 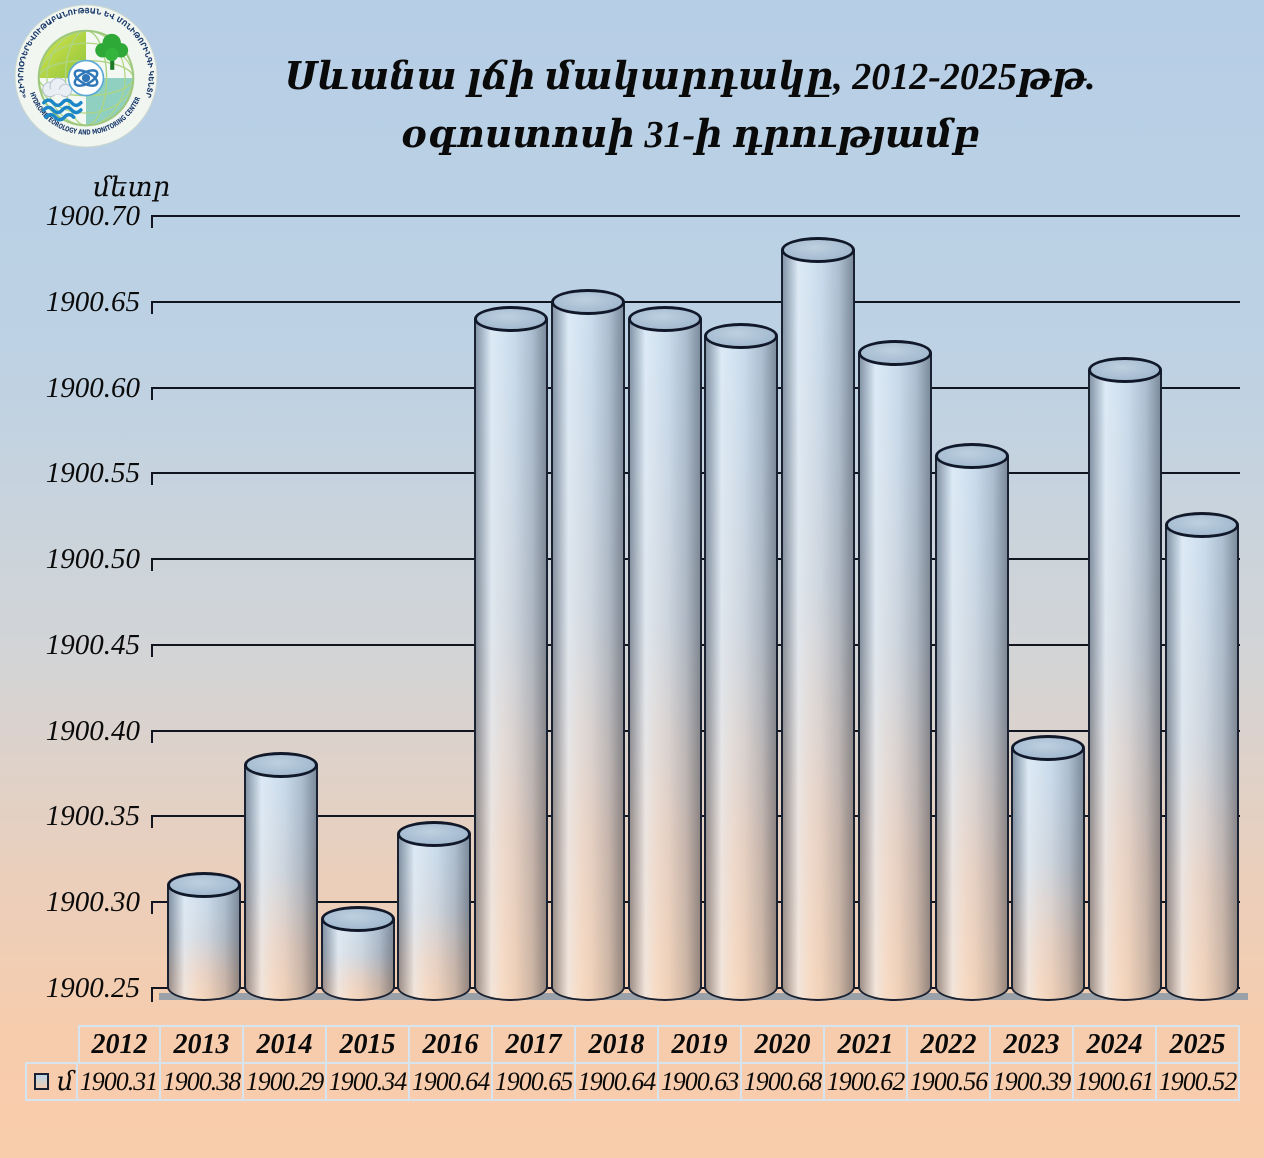 I want to click on table-value-cell: 1900.29, so click(x=285, y=1081).